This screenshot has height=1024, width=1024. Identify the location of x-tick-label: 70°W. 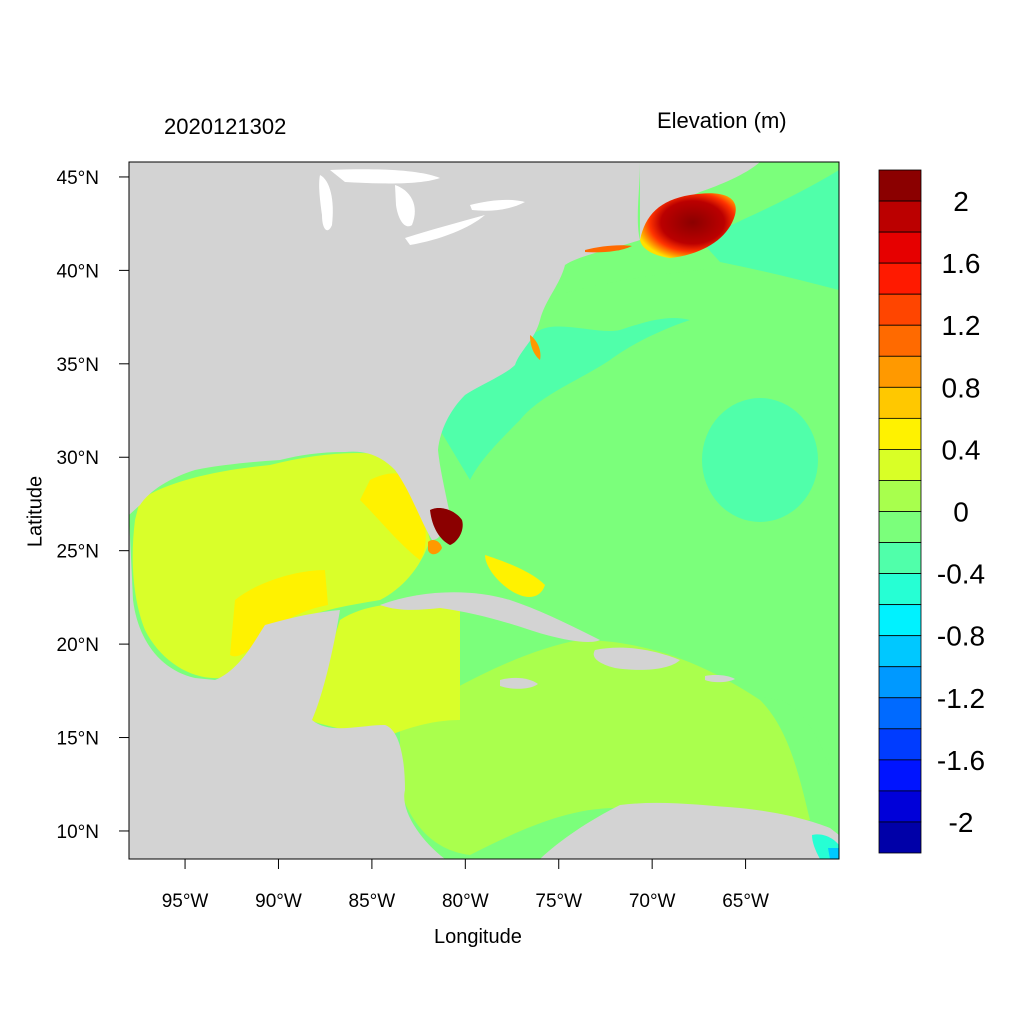
(652, 901).